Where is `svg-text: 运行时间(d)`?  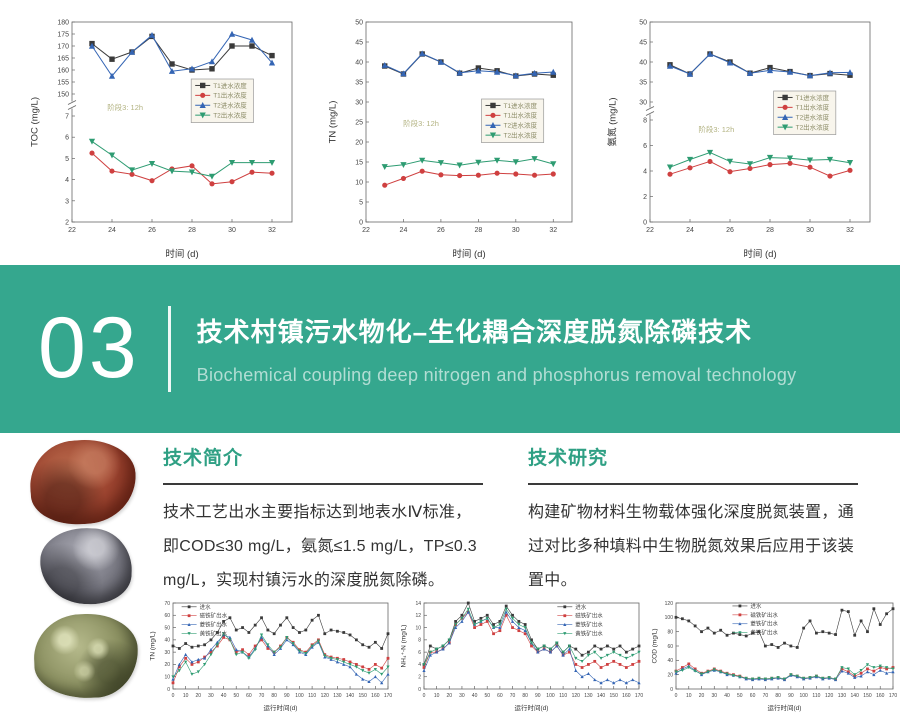
svg-text: 运行时间(d) is located at coordinates (532, 707).